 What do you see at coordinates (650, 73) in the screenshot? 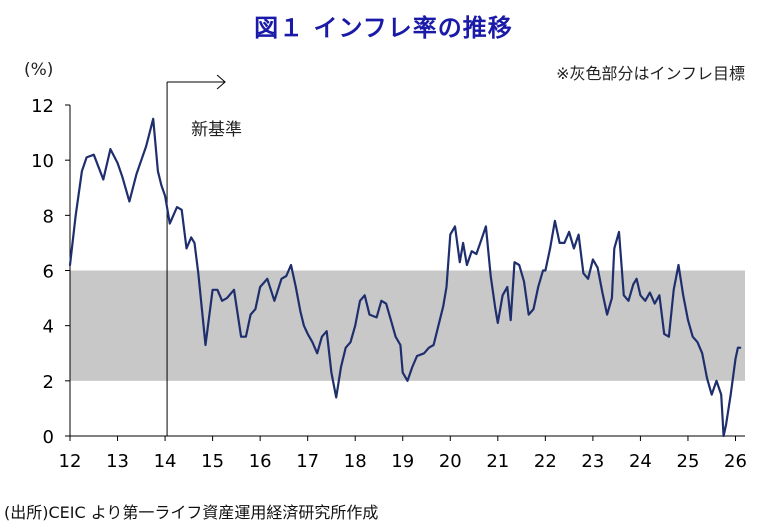
I see `target-band-note: ※灰色部分はインフレ目標` at bounding box center [650, 73].